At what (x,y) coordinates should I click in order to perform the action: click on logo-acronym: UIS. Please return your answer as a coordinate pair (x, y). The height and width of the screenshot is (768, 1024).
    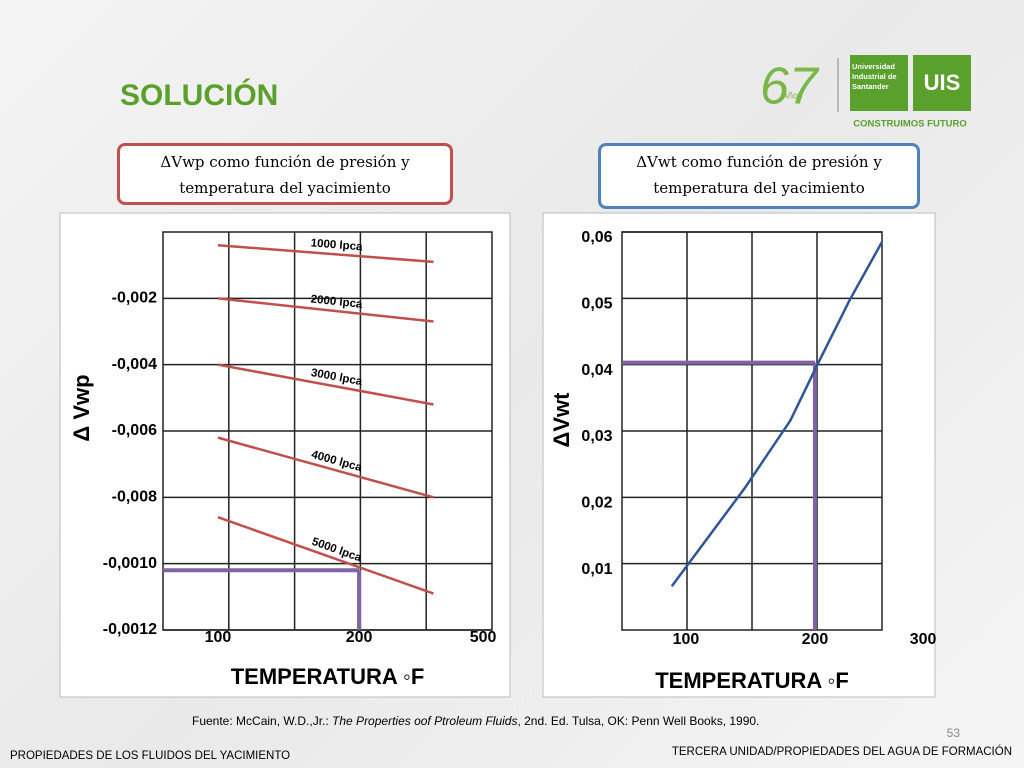
    Looking at the image, I should click on (942, 82).